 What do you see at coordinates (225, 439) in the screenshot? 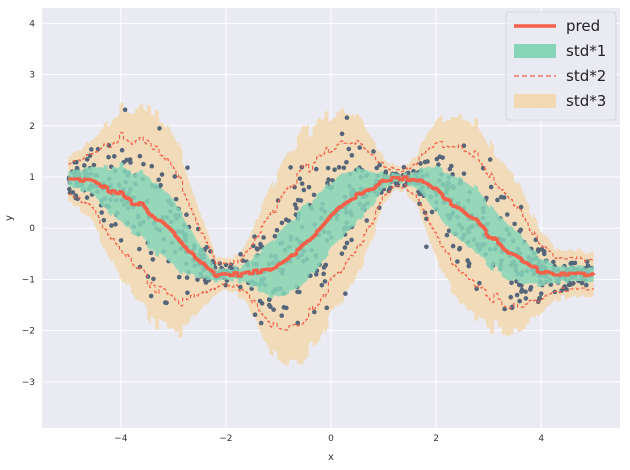
I see `x-tick-label: −2` at bounding box center [225, 439].